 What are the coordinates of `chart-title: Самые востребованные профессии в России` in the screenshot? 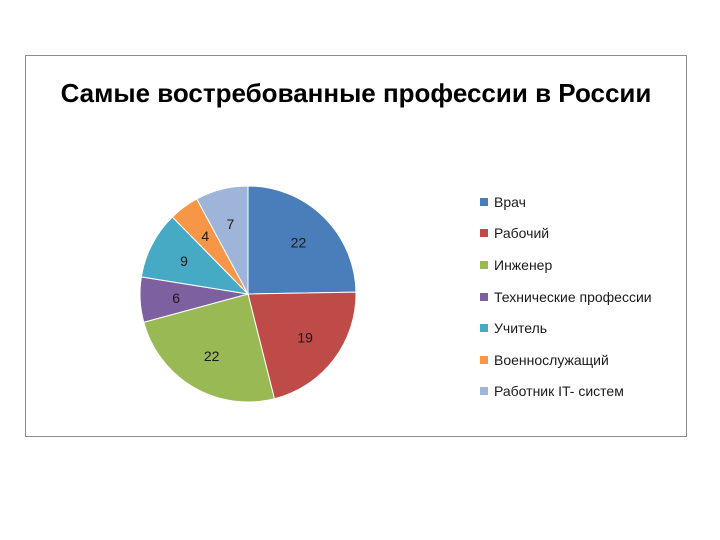 It's located at (356, 93).